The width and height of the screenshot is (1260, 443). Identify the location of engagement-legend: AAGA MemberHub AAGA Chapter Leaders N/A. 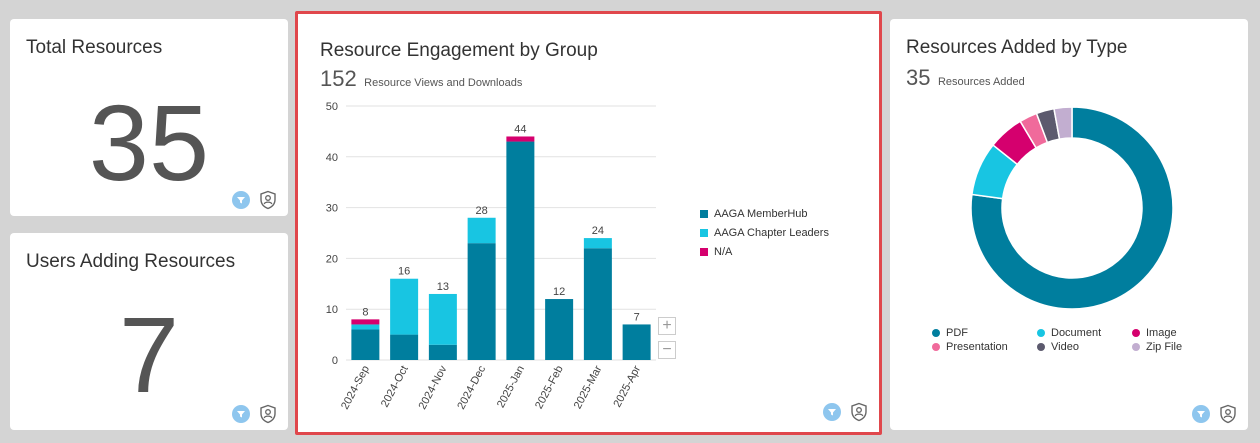
(764, 232).